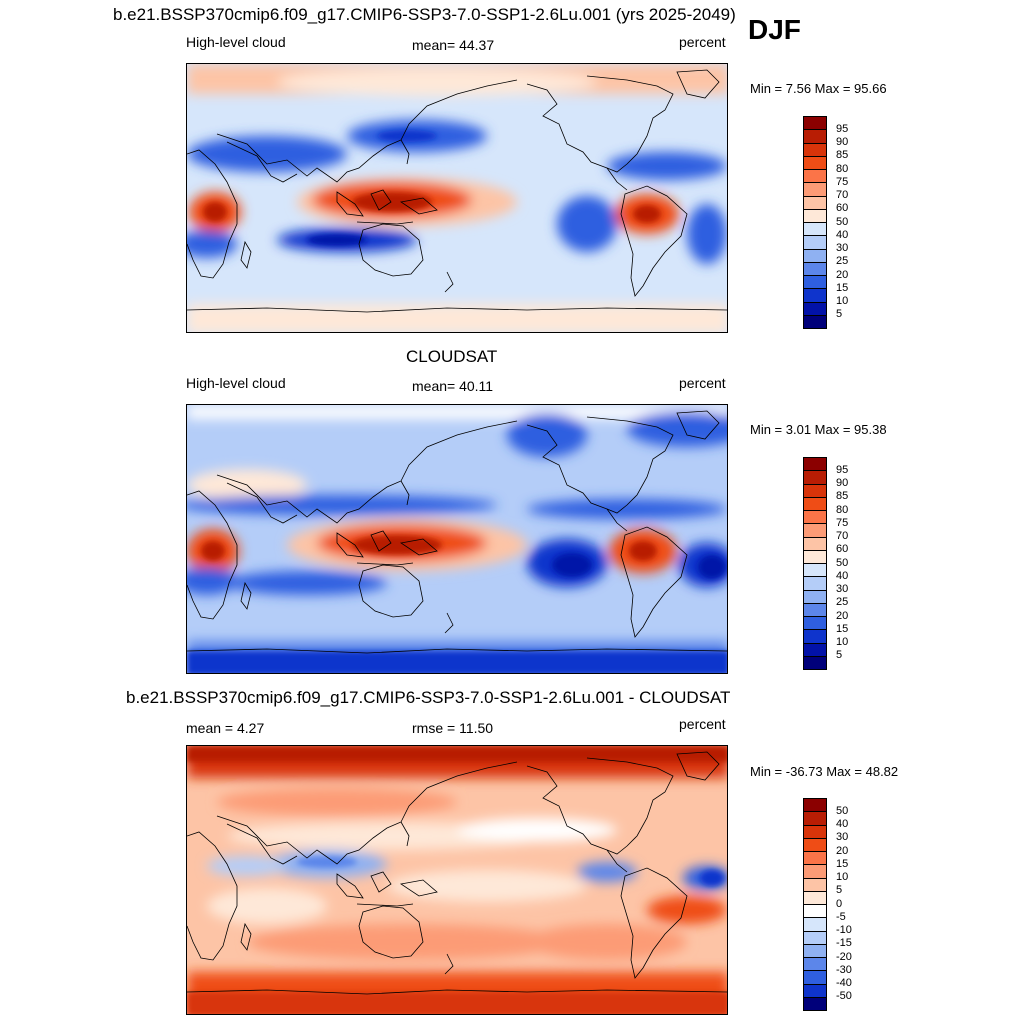  I want to click on diff-mean-label: mean = 4.27, so click(225, 728).